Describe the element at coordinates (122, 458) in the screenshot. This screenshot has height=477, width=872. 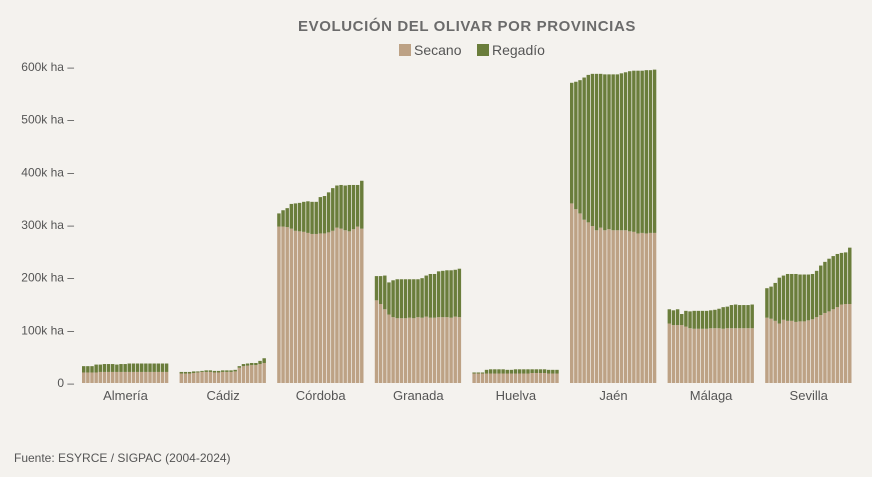
I see `source-note: Fuente: ESYRCE / SIGPAC (2004-2024)` at that location.